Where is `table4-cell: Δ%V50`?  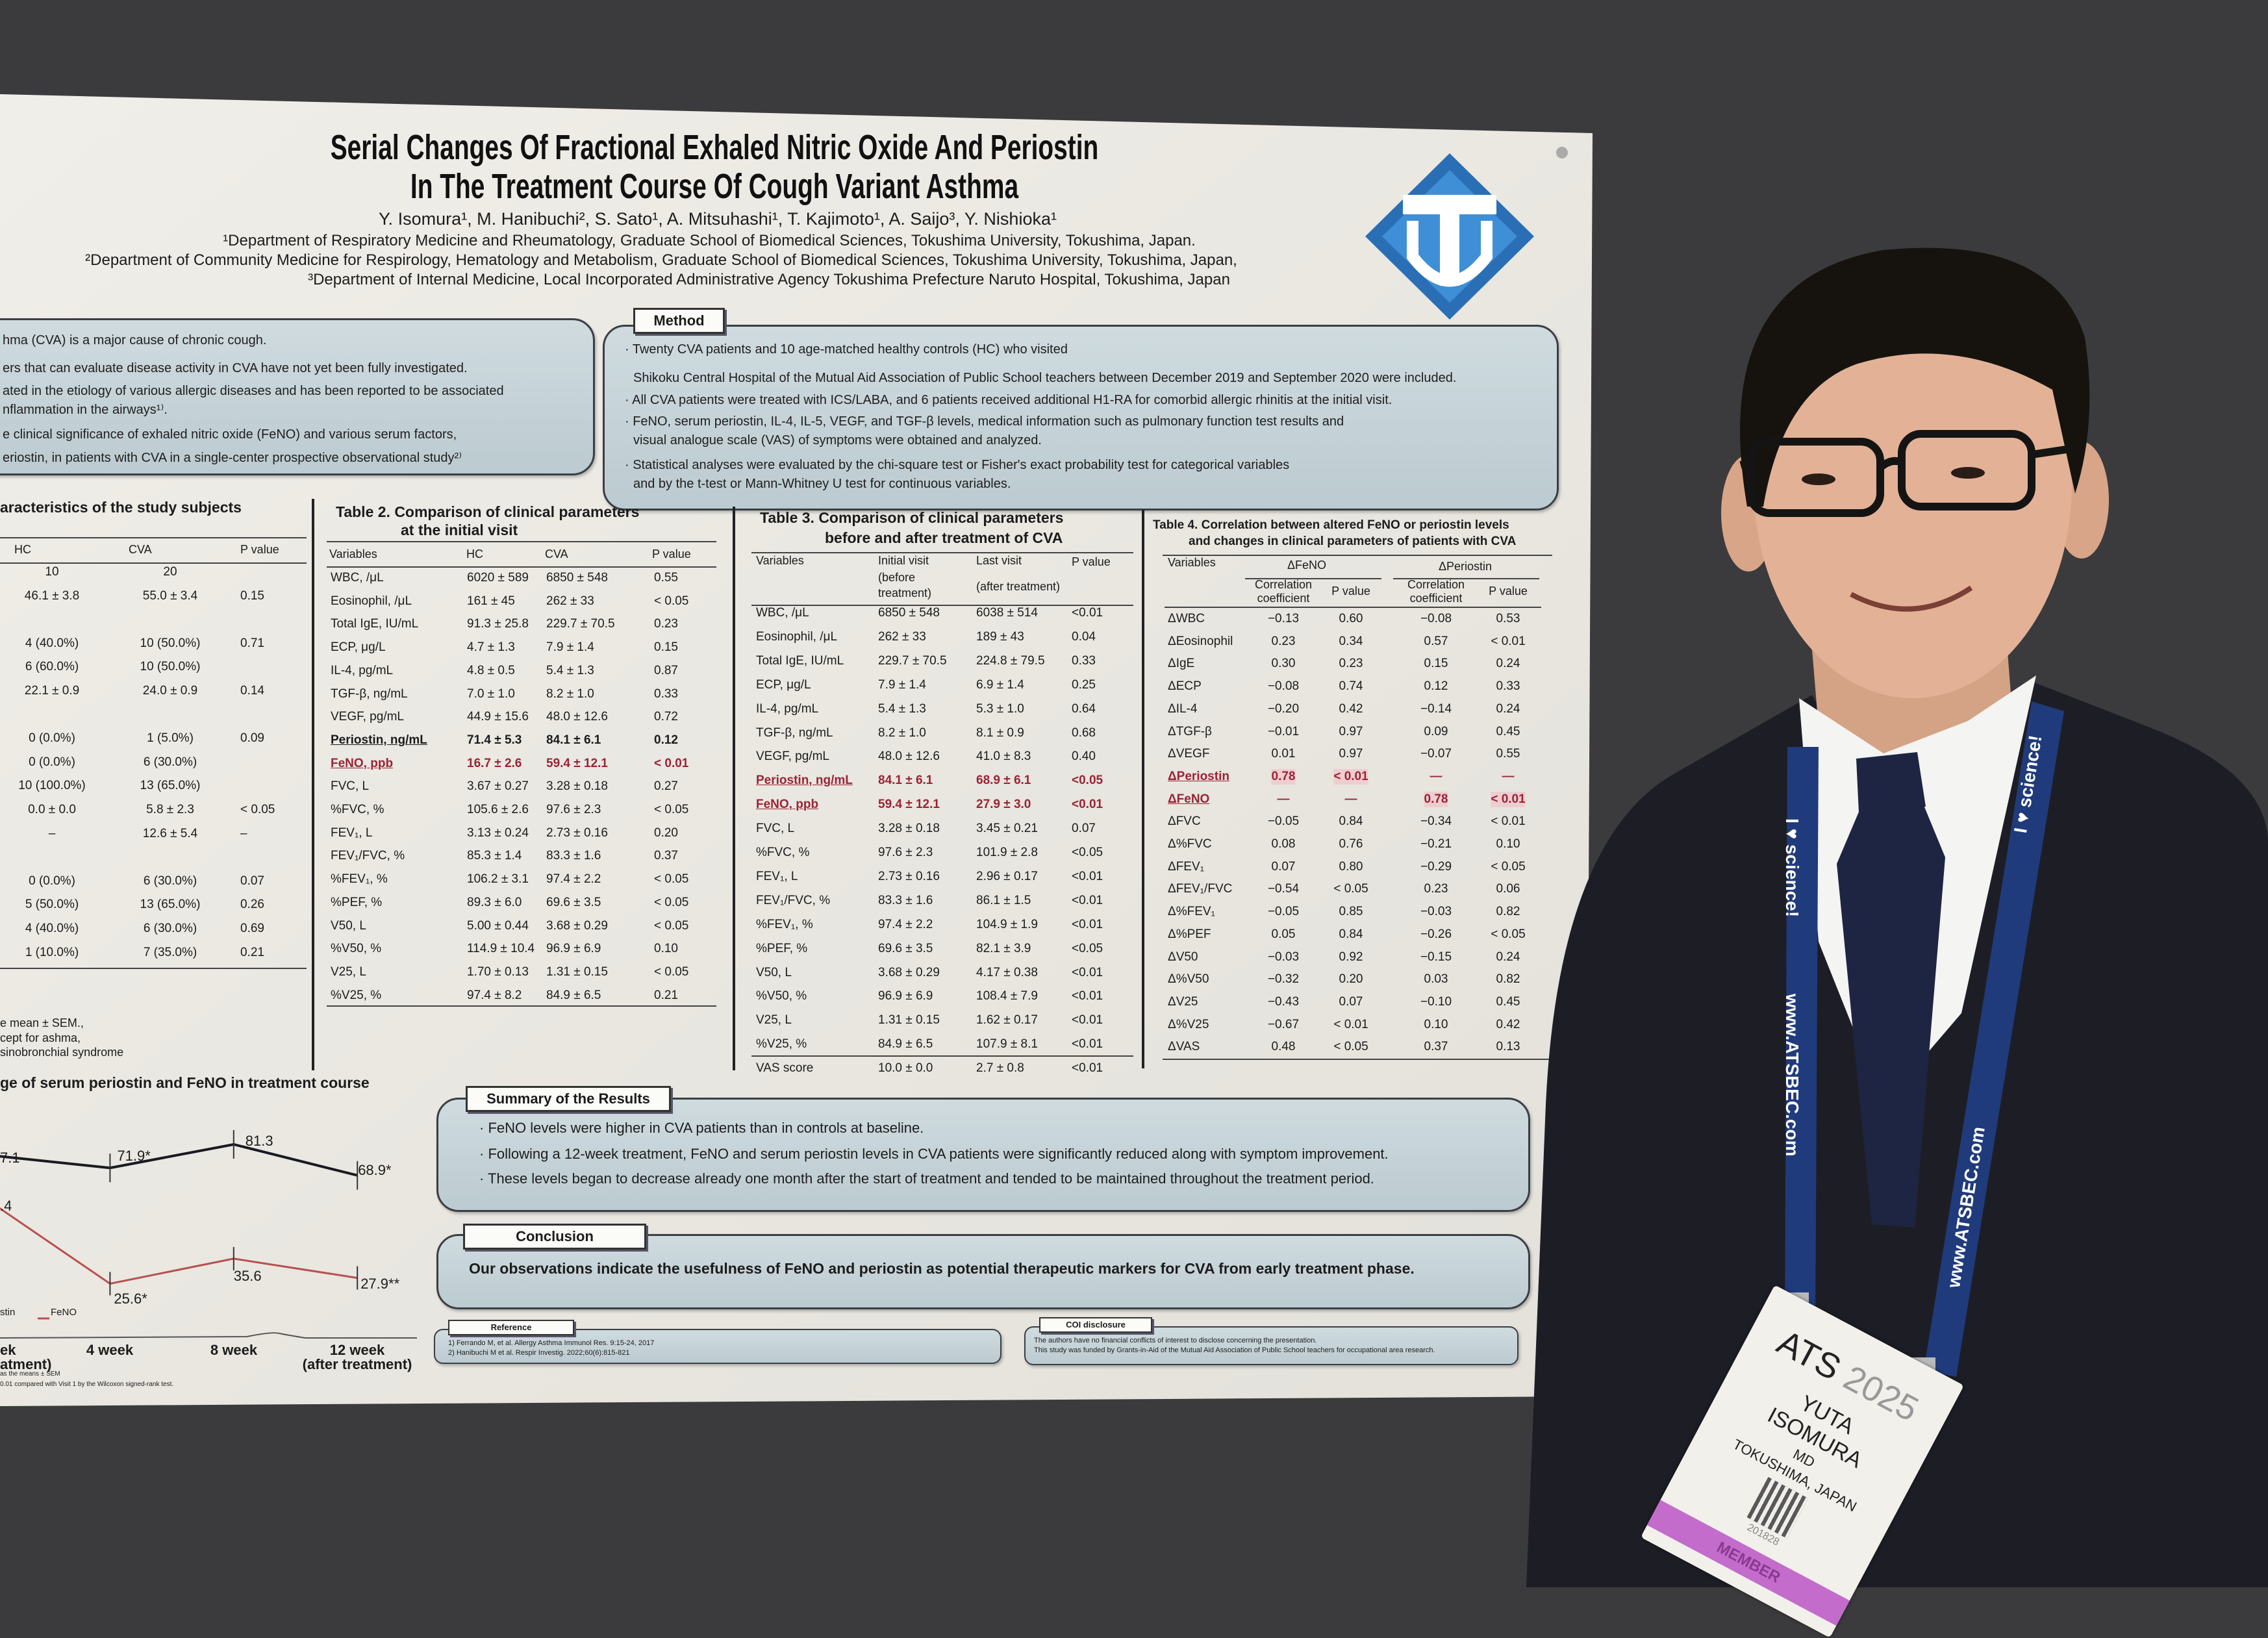 table4-cell: Δ%V50 is located at coordinates (1189, 980).